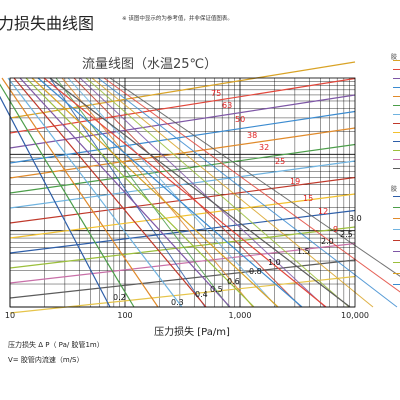 The height and width of the screenshot is (400, 400). Describe the element at coordinates (177, 19) in the screenshot. I see `disclaimer-note: ※ 该图中显示的为参考值，并非保证值图表。` at that location.